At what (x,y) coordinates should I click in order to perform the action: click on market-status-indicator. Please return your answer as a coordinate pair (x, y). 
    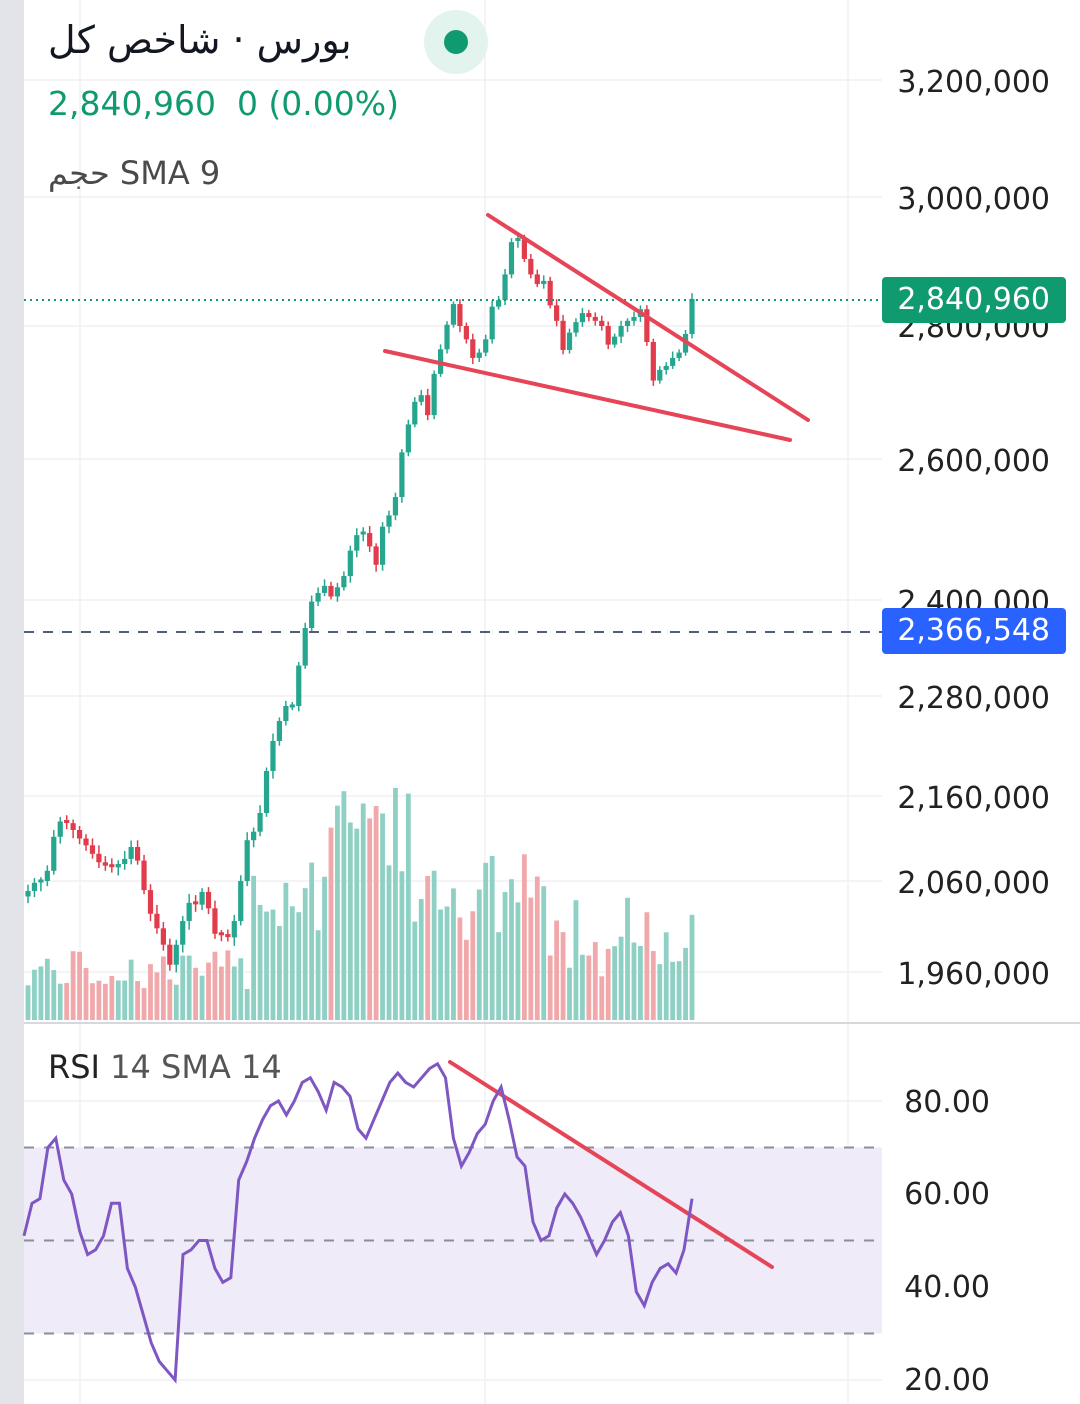
    Looking at the image, I should click on (456, 42).